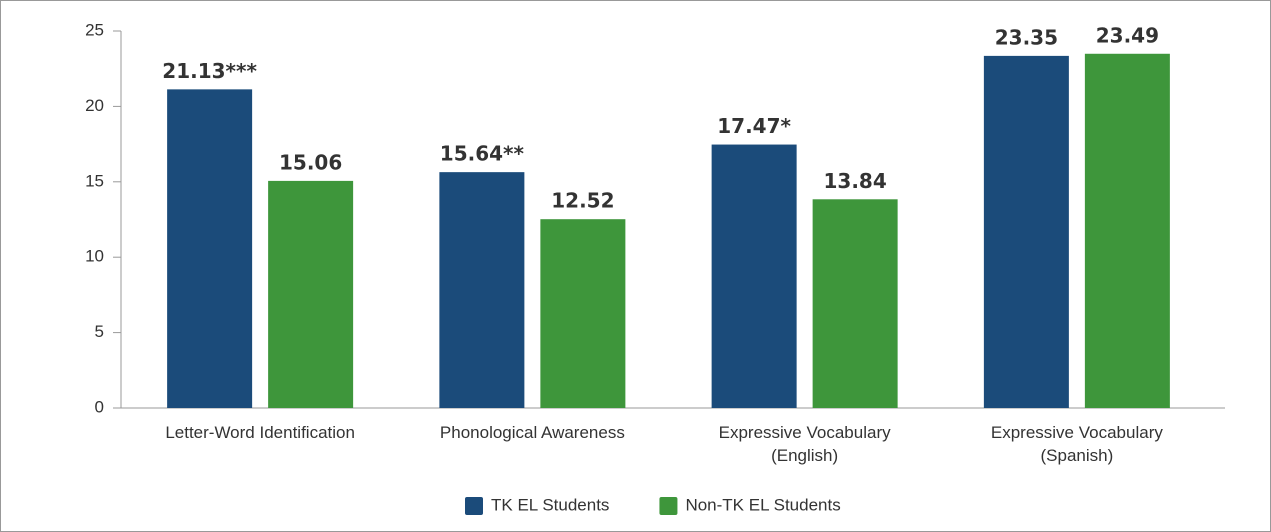  I want to click on value-label: 13.84, so click(854, 181).